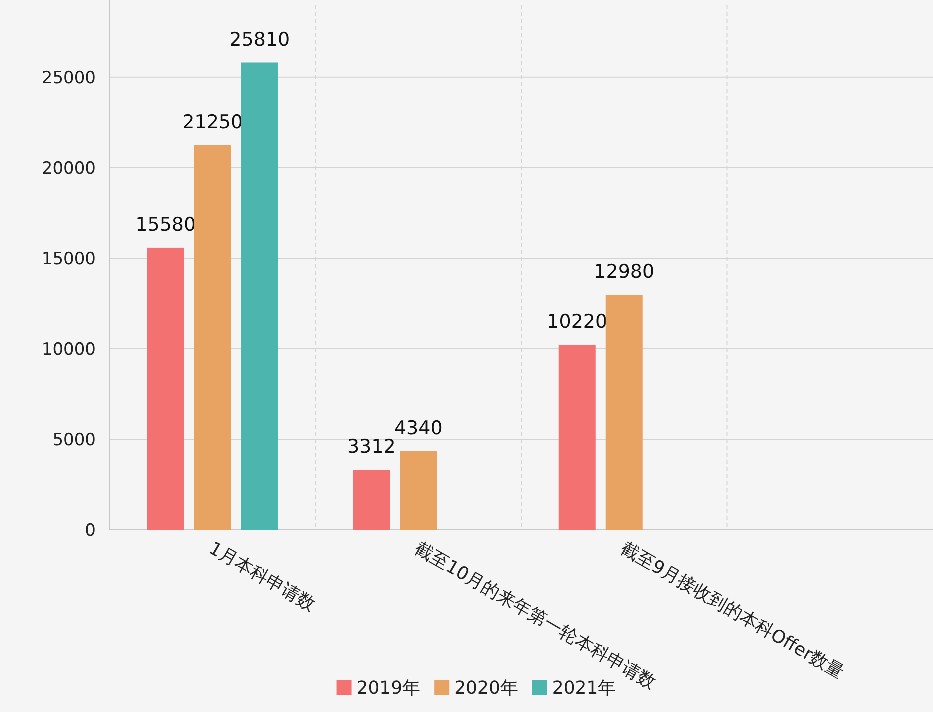  I want to click on legend-label: 2020年, so click(486, 688).